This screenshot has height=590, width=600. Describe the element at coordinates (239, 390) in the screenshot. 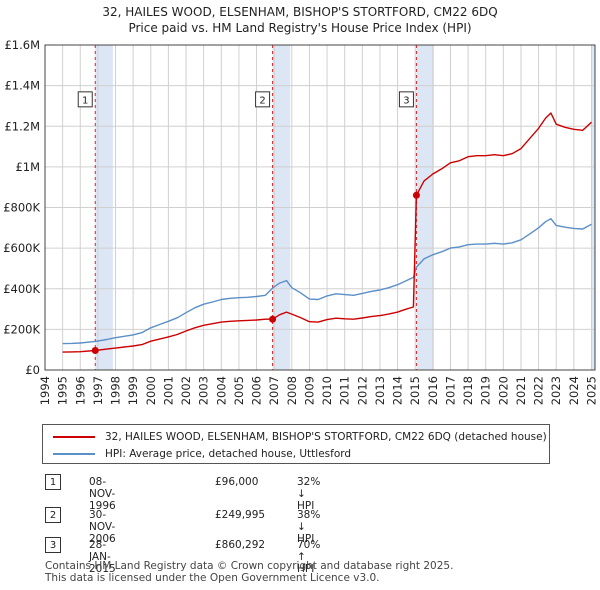

I see `x-tick-label: 2005` at that location.